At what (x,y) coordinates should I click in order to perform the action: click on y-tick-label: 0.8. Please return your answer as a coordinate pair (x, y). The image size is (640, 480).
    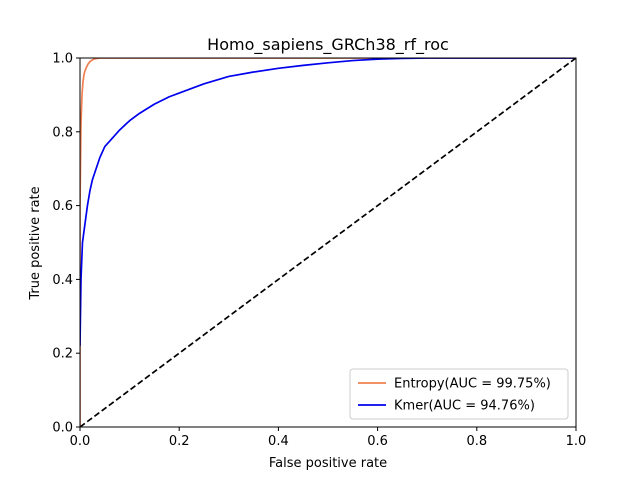
    Looking at the image, I should click on (62, 132).